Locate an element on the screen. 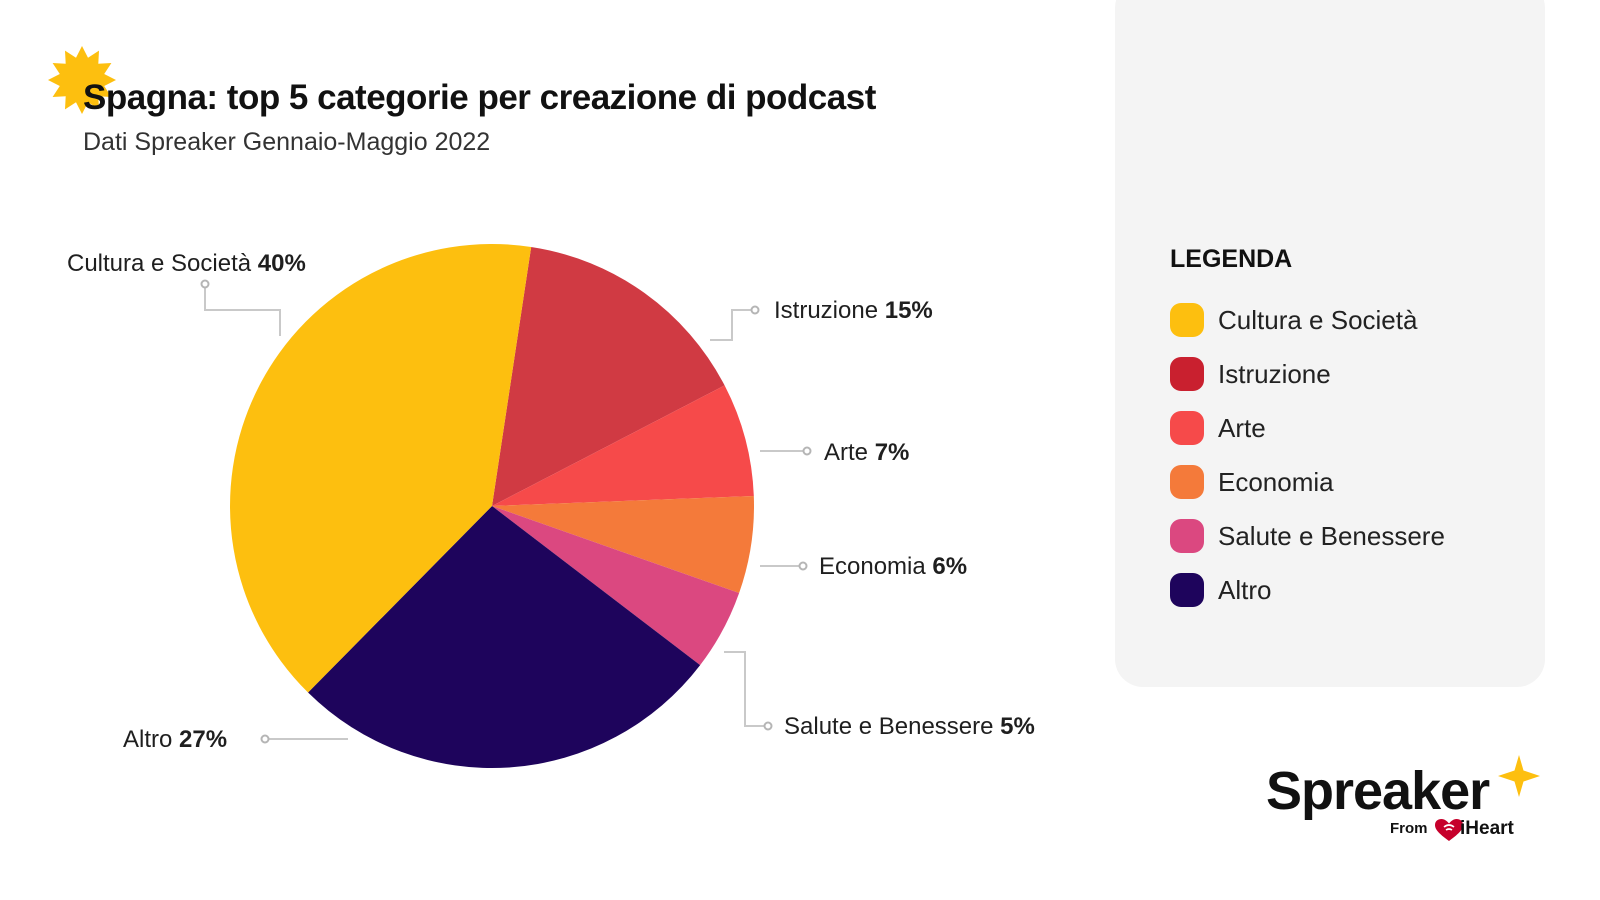 The height and width of the screenshot is (900, 1600). slice-label: Economia 6% is located at coordinates (893, 566).